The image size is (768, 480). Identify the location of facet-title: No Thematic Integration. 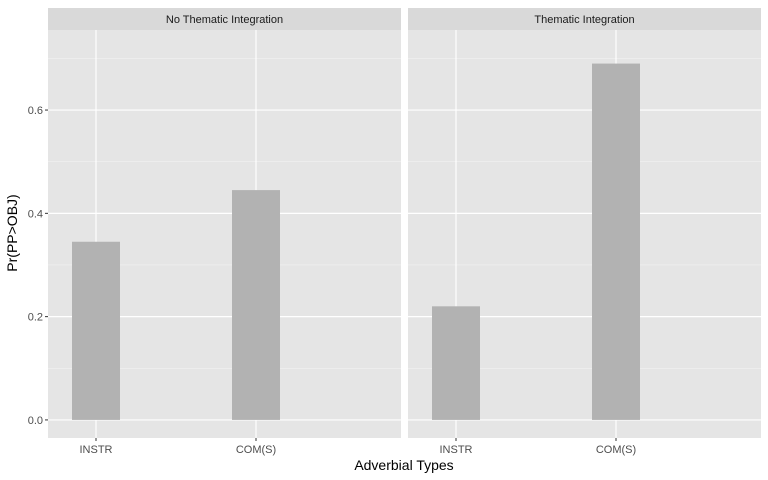
(224, 20).